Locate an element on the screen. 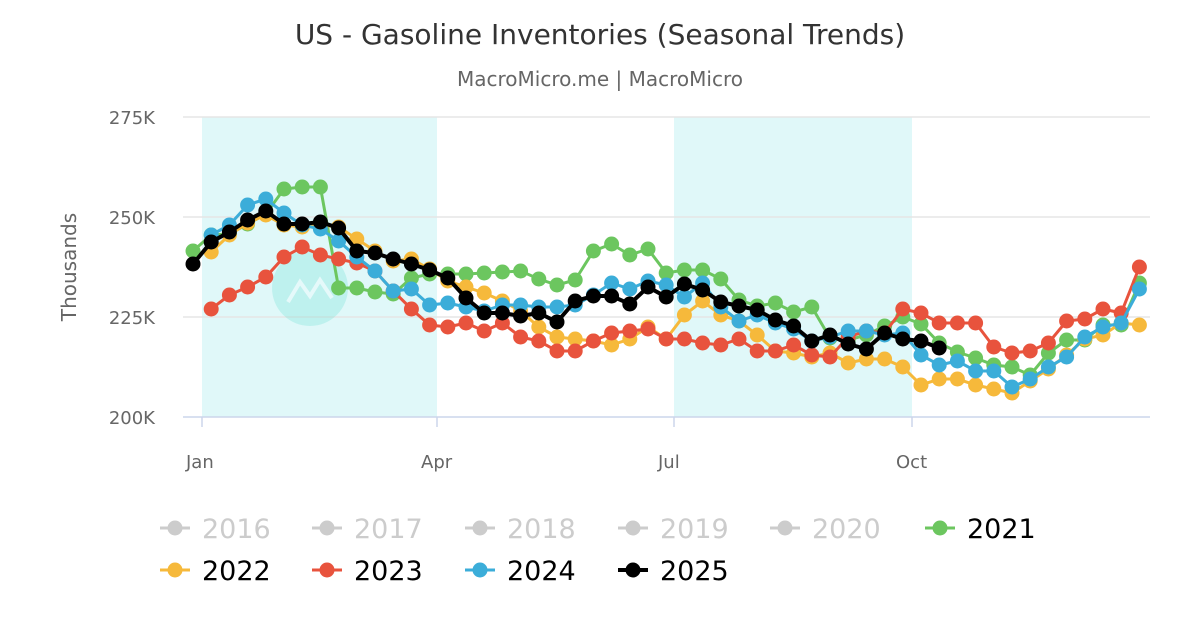 The height and width of the screenshot is (630, 1200). legend-item-2021: 2021 is located at coordinates (980, 529).